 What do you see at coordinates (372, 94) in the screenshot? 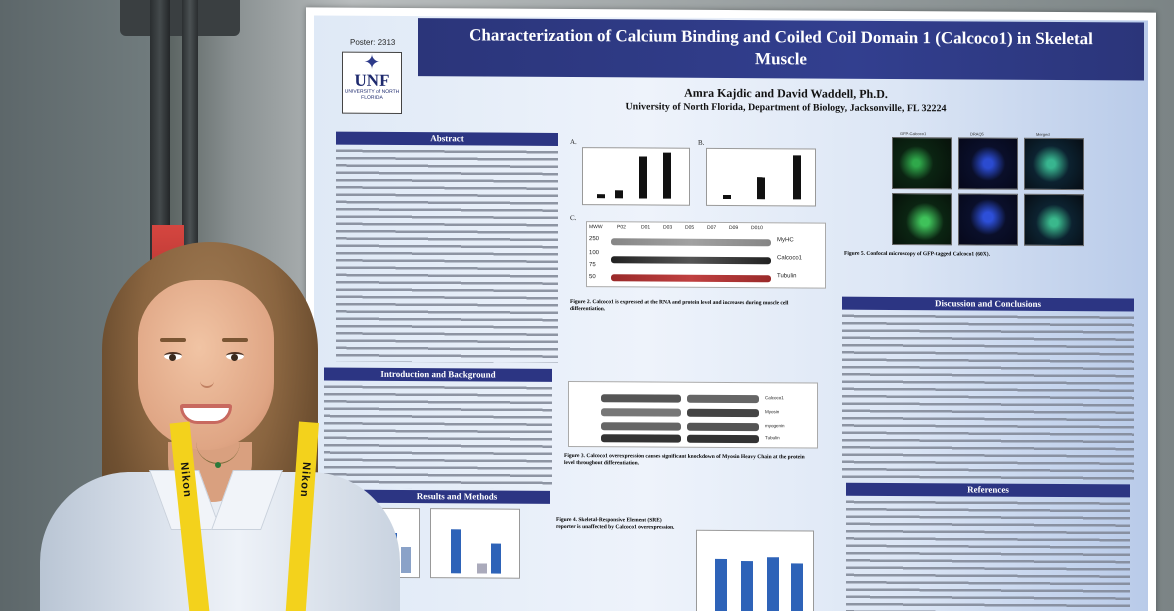
I see `logo-subtitle: UNIVERSITY of NORTH FLORIDA` at bounding box center [372, 94].